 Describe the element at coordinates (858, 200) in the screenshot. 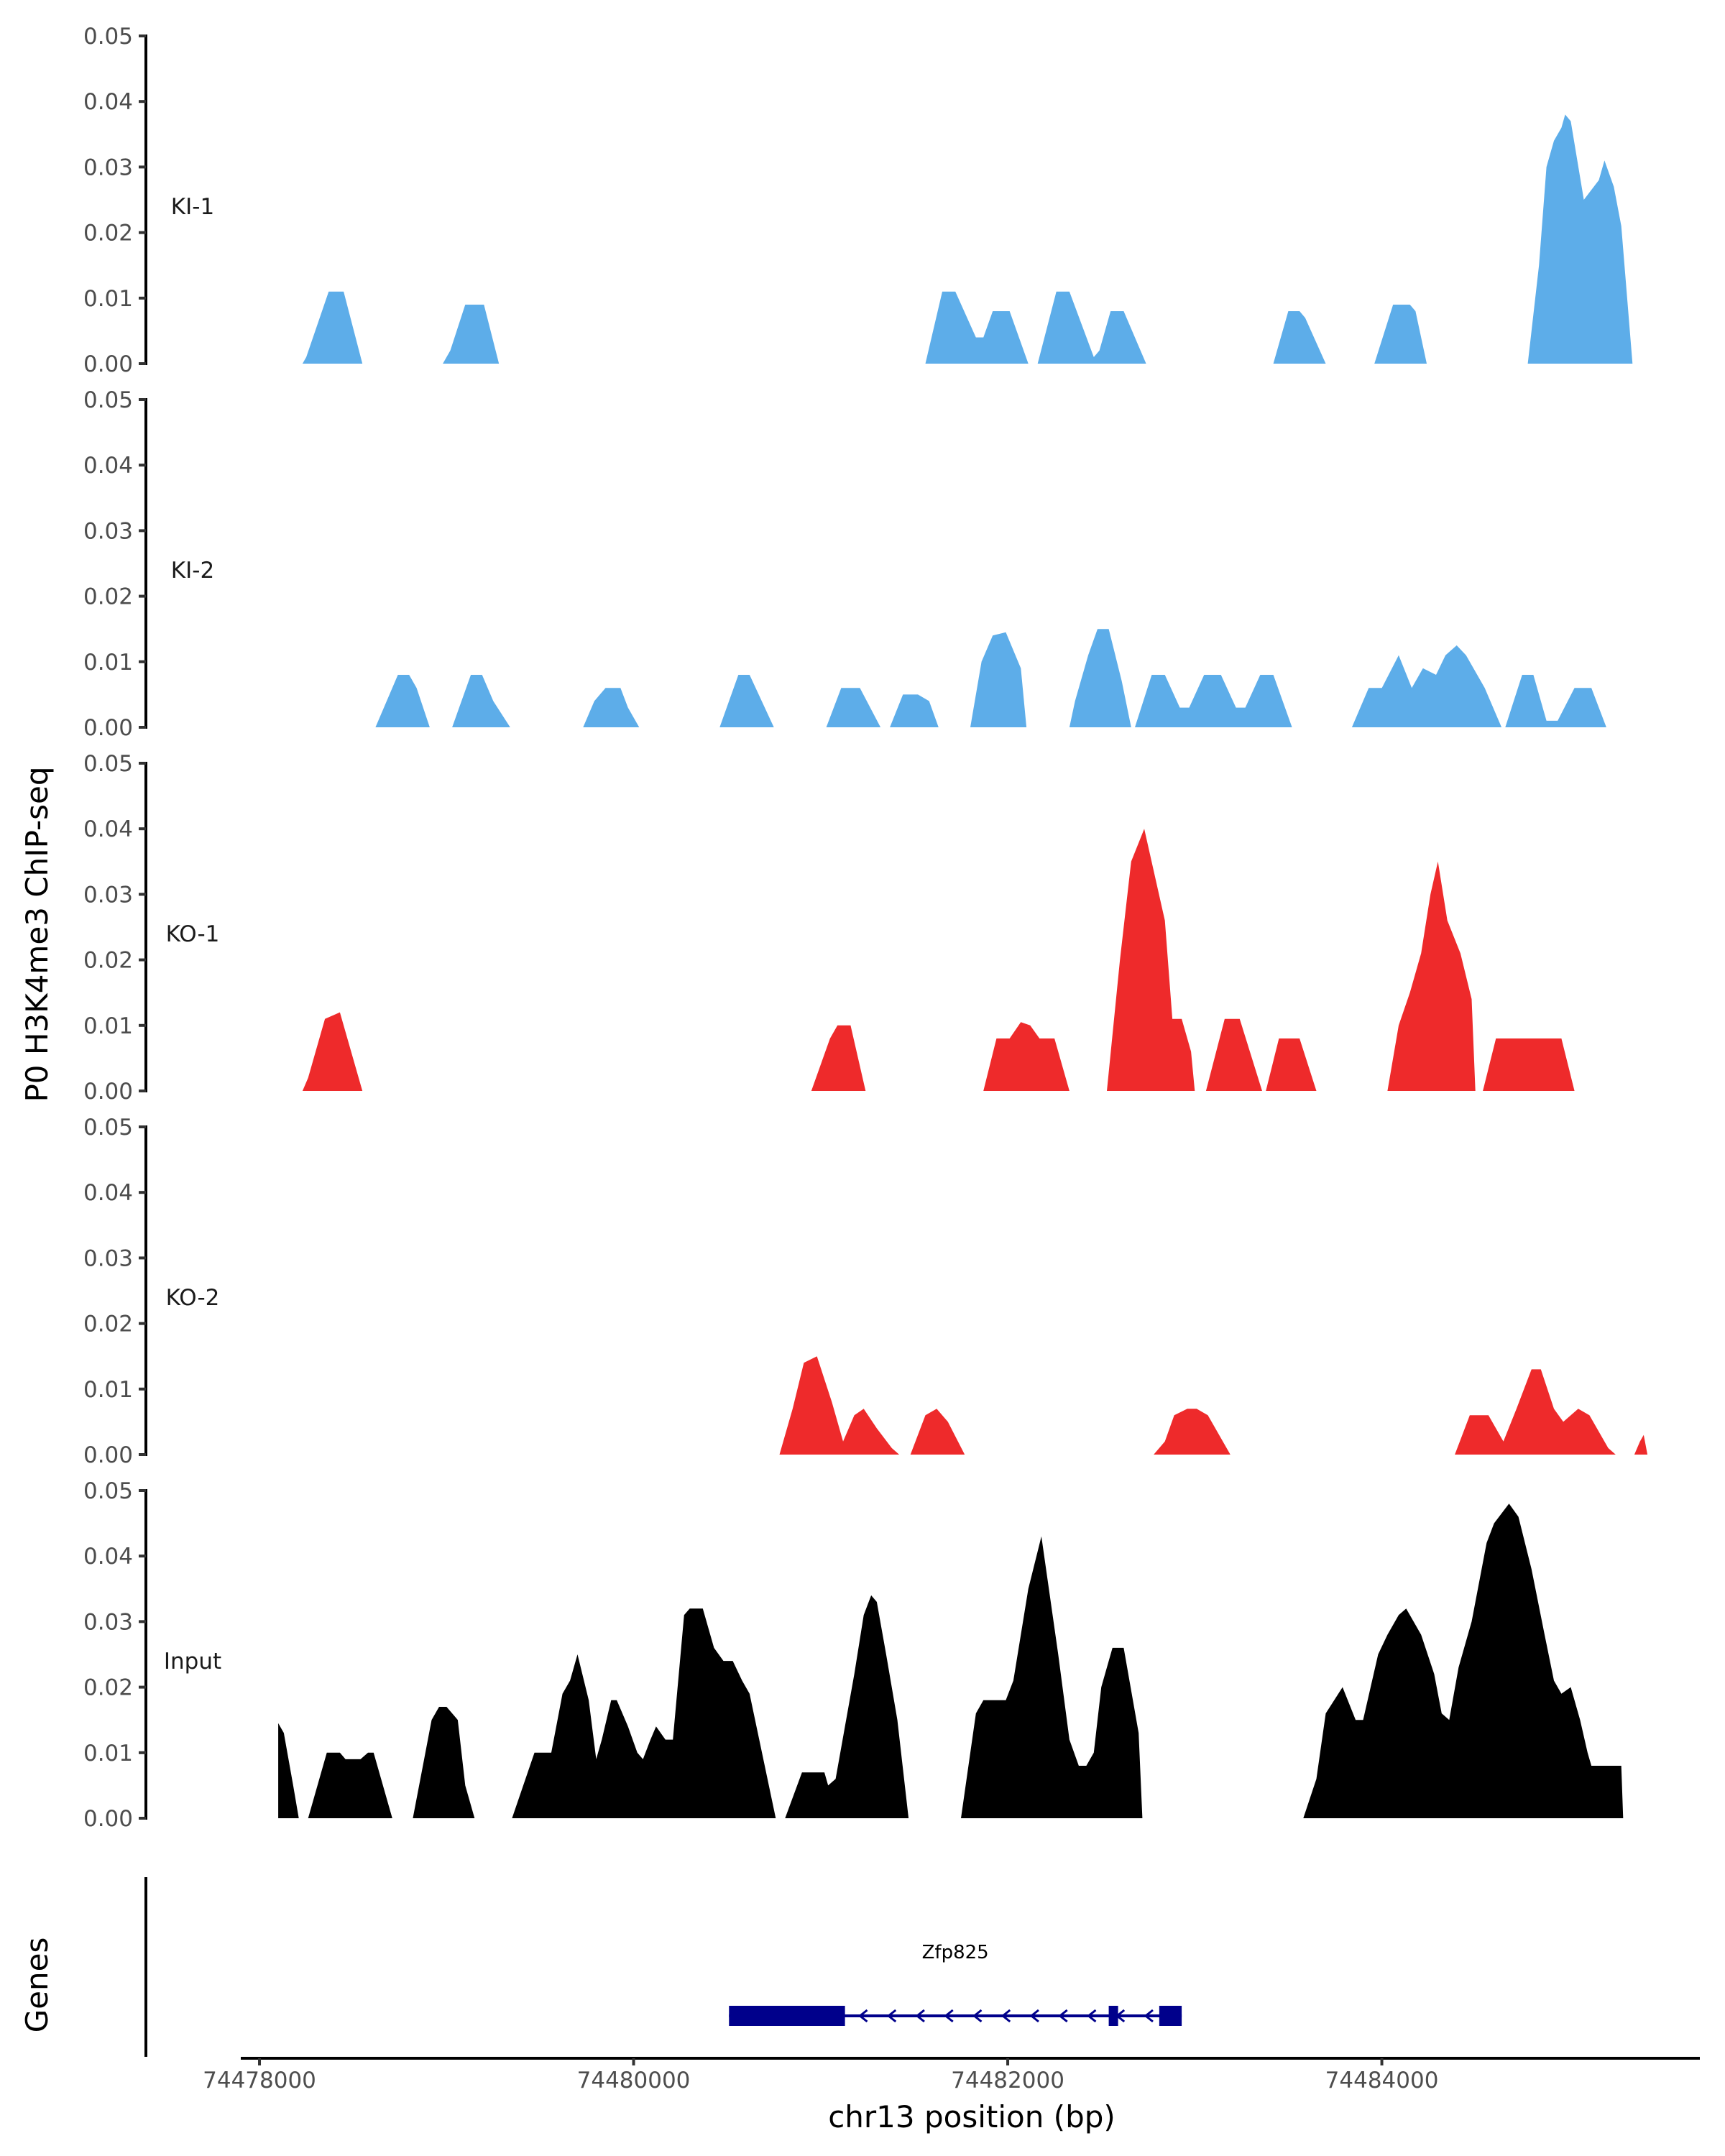

I see `track-ki-1: 0.00 0.01 0.02 0.03 0.04 0.05 KI-1` at that location.